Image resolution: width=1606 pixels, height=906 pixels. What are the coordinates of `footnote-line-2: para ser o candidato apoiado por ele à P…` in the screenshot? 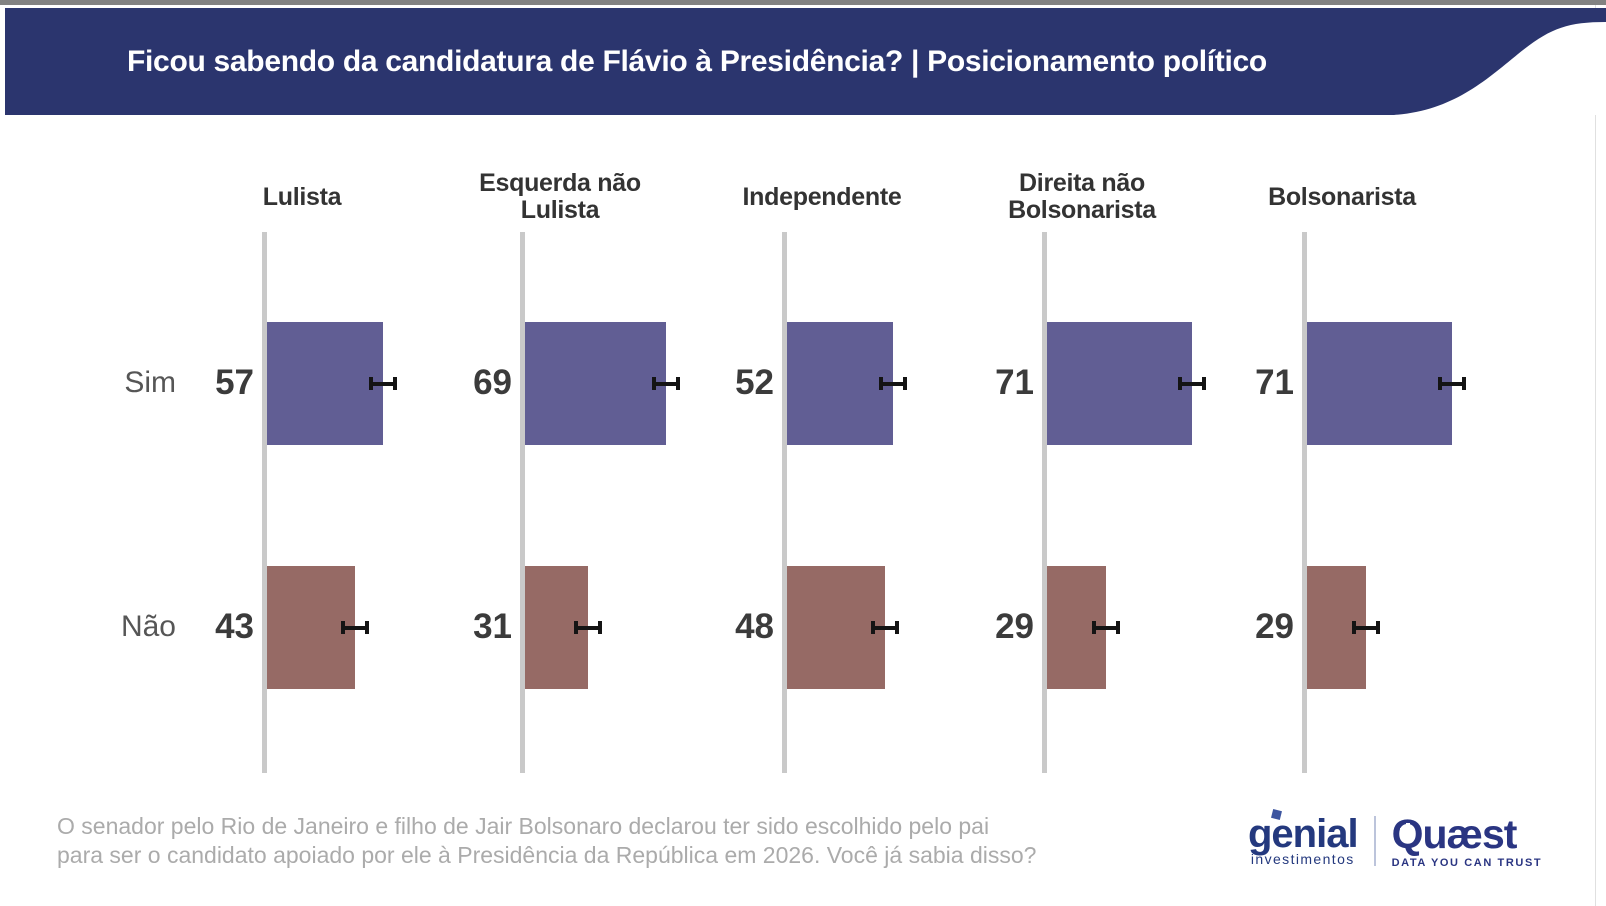 It's located at (547, 855).